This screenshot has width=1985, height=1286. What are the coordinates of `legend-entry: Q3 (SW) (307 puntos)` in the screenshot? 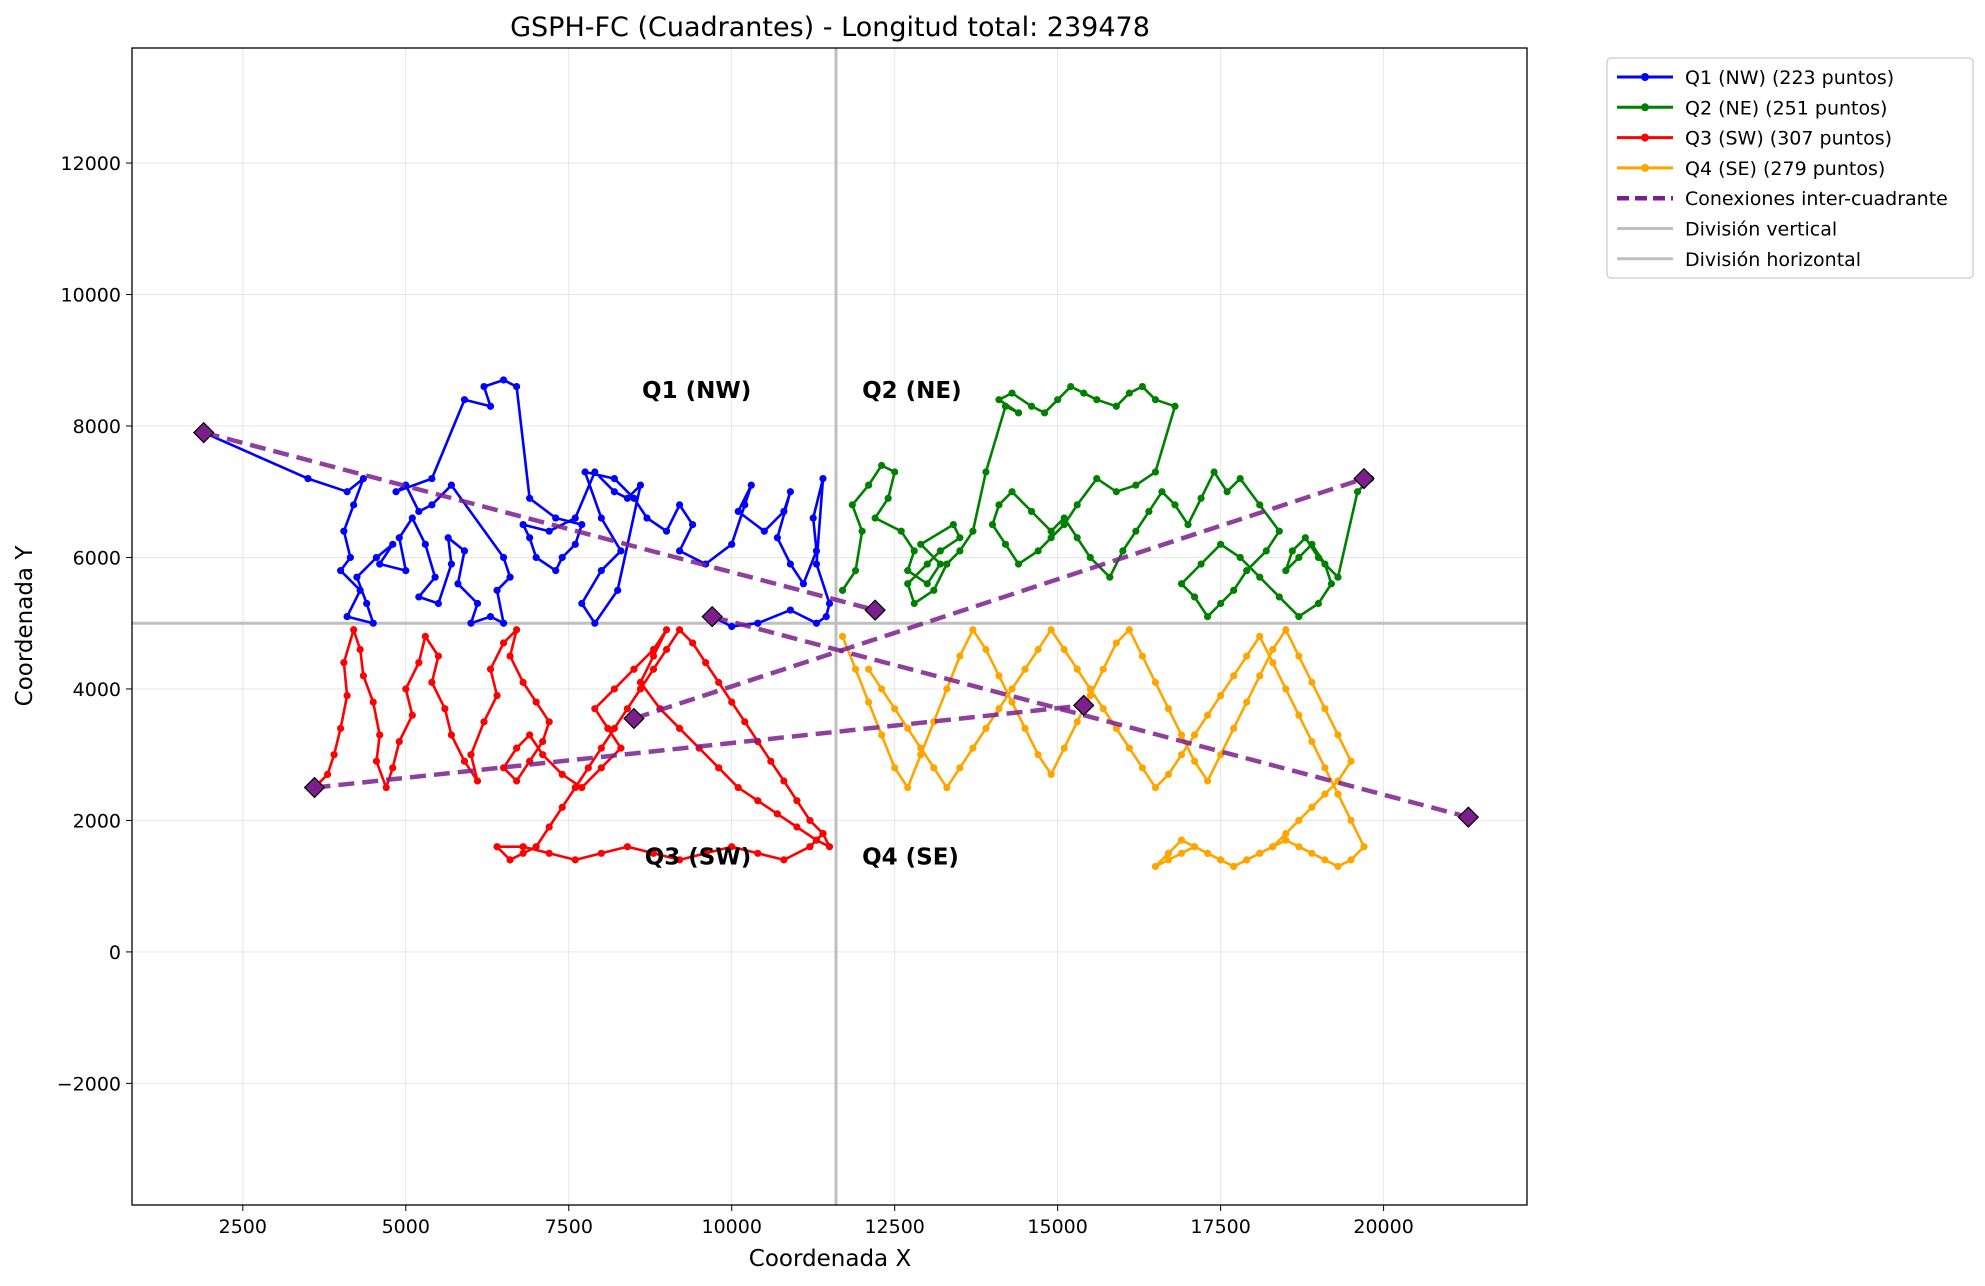 It's located at (1754, 139).